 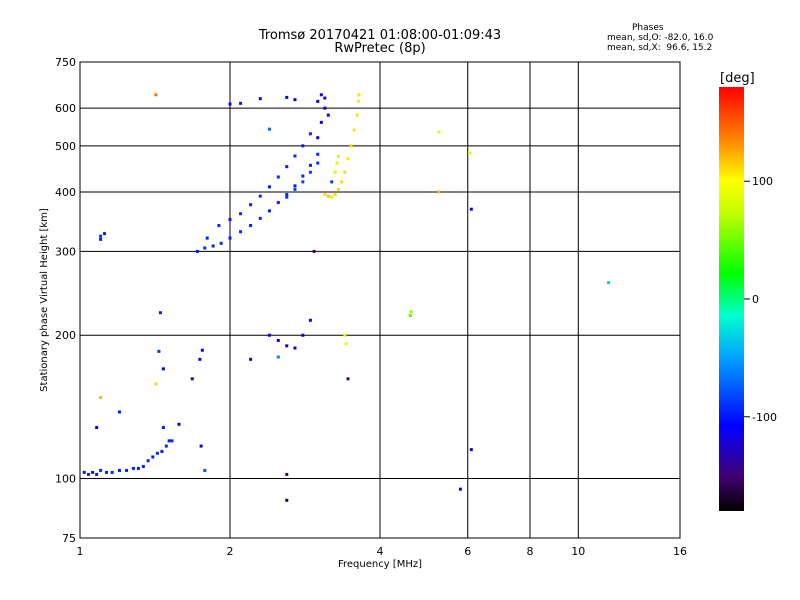 I want to click on phases-title: Phases, so click(x=648, y=28).